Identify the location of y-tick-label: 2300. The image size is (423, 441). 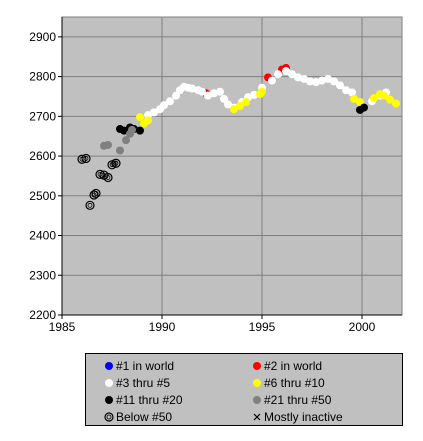
(42, 275).